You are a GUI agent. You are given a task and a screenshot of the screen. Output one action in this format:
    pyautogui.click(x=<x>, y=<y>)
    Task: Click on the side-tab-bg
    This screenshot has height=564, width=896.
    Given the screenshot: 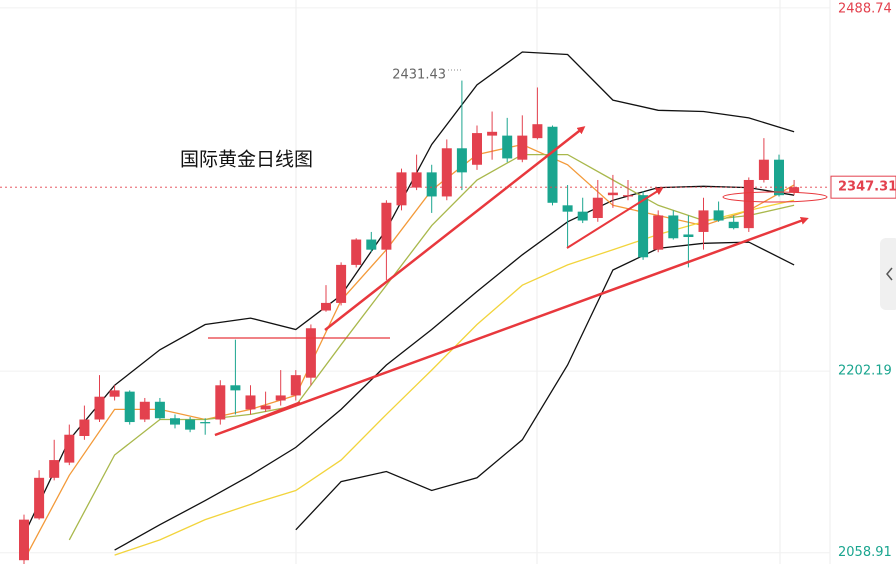 What is the action you would take?
    pyautogui.click(x=888, y=274)
    